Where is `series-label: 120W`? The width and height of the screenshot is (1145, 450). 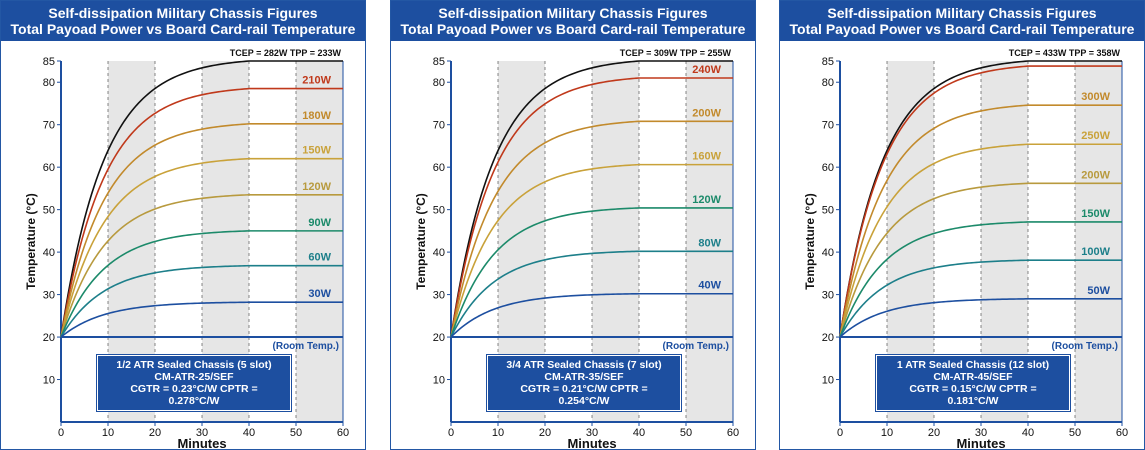
series-label: 120W is located at coordinates (706, 200).